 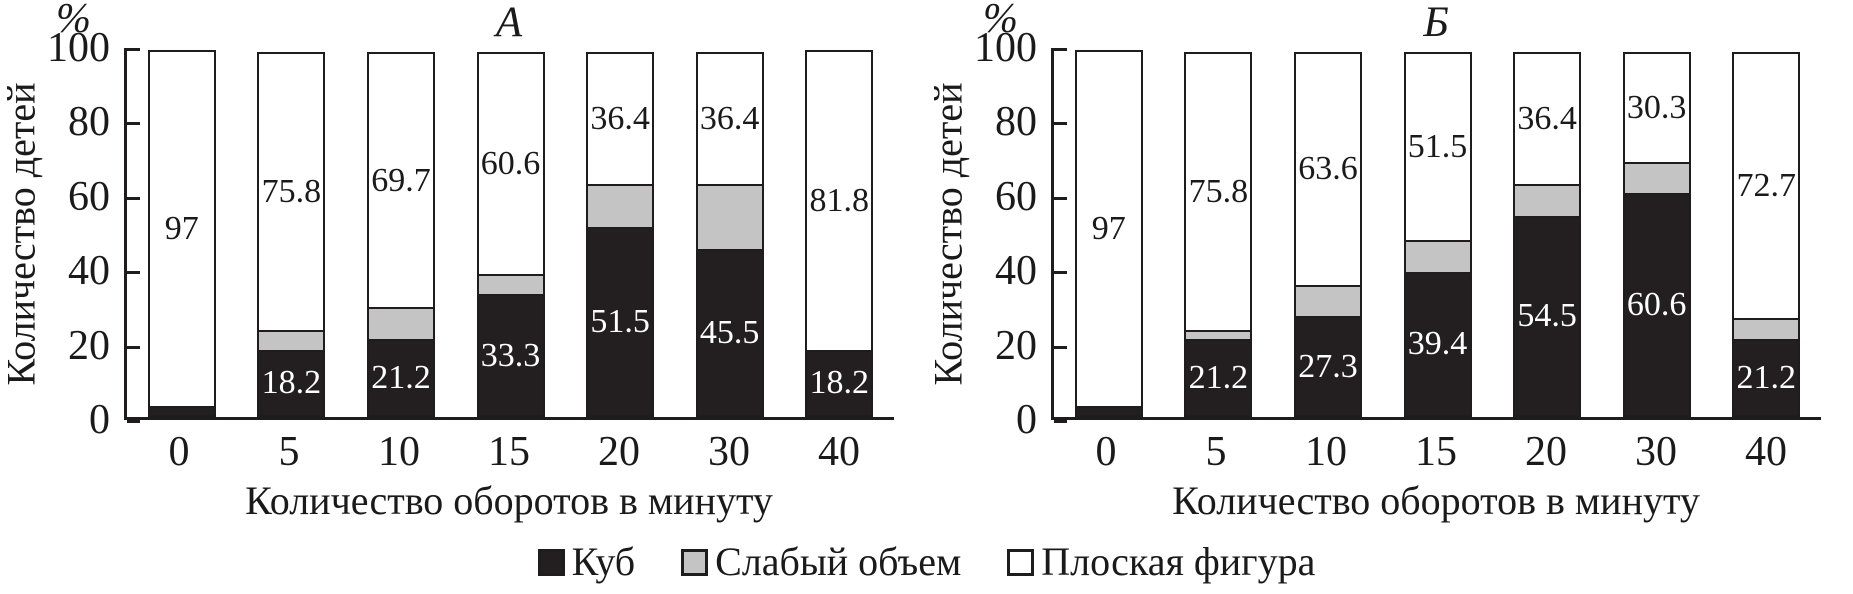 What do you see at coordinates (400, 232) in the screenshot?
I see `stacked-bar-x10: 69.7 21.2` at bounding box center [400, 232].